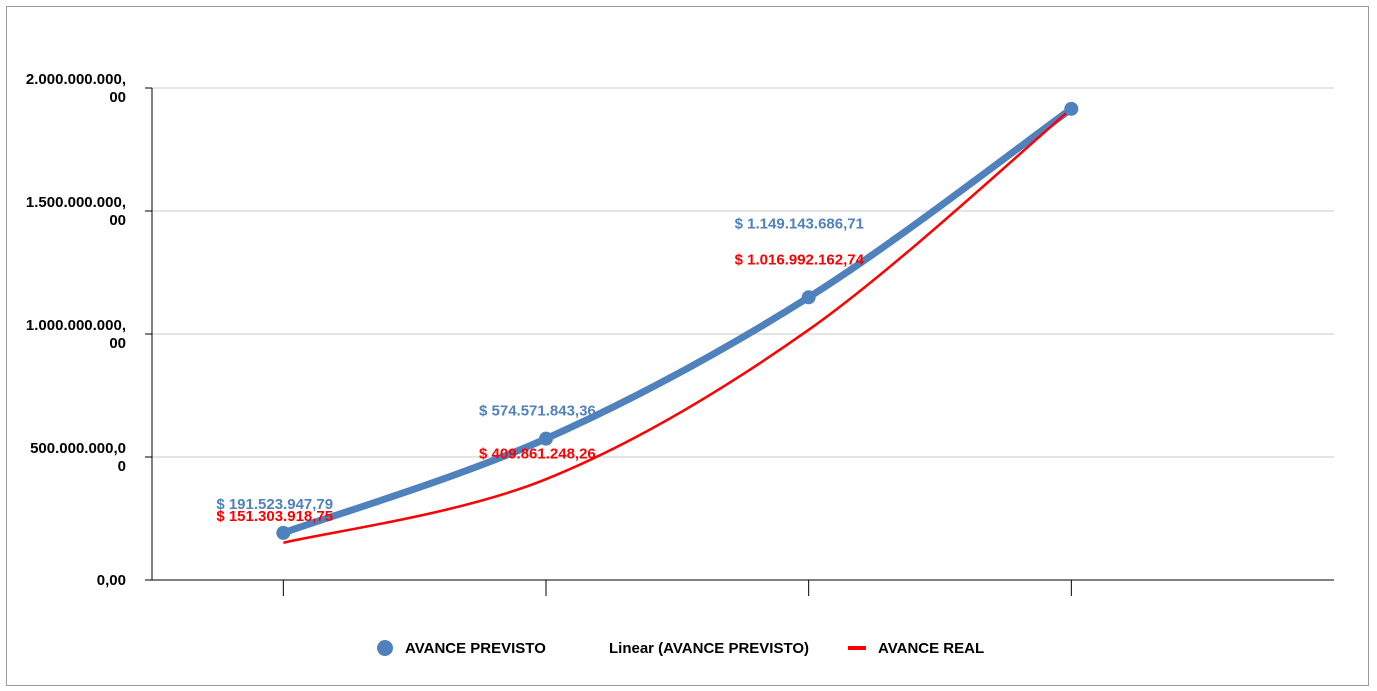  Describe the element at coordinates (800, 259) in the screenshot. I see `data-label-avance-real-2: $ 1.016.992.162,74` at that location.